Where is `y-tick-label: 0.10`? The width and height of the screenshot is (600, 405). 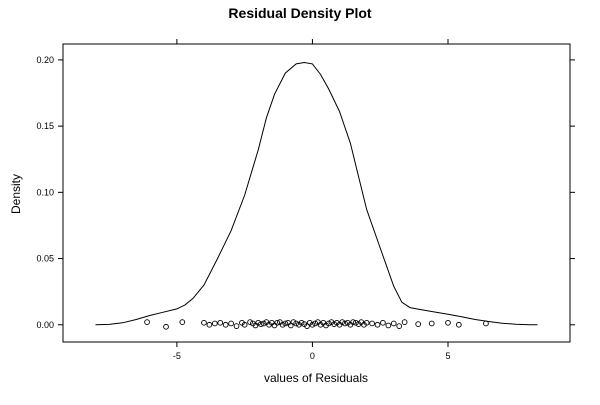
y-tick-label: 0.10 is located at coordinates (45, 192).